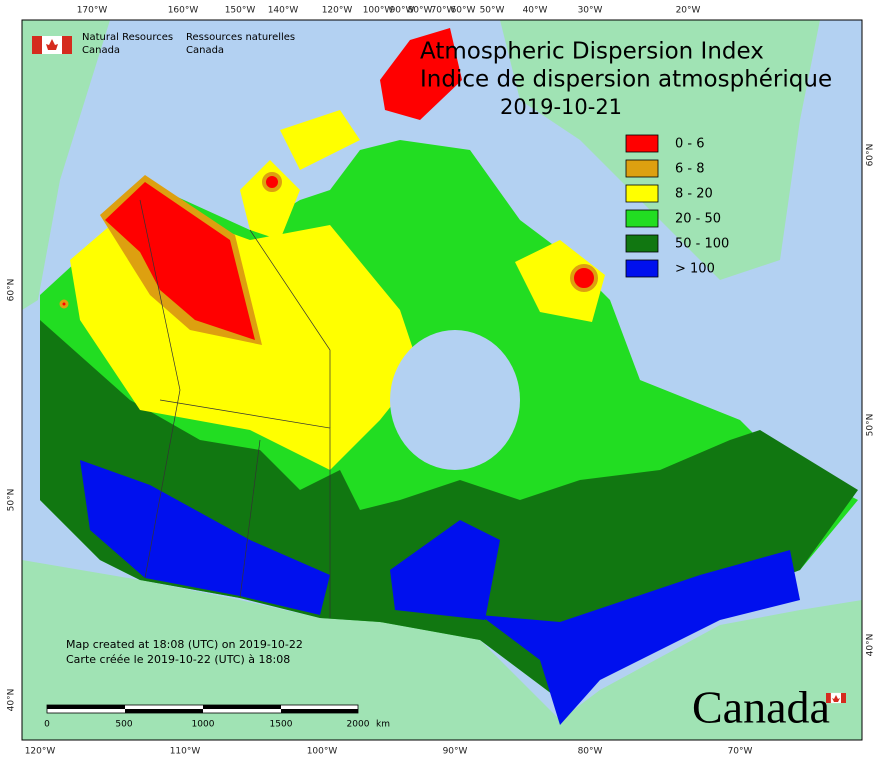 This screenshot has width=880, height=764. Describe the element at coordinates (688, 11) in the screenshot. I see `longitude-label: 20°W` at that location.